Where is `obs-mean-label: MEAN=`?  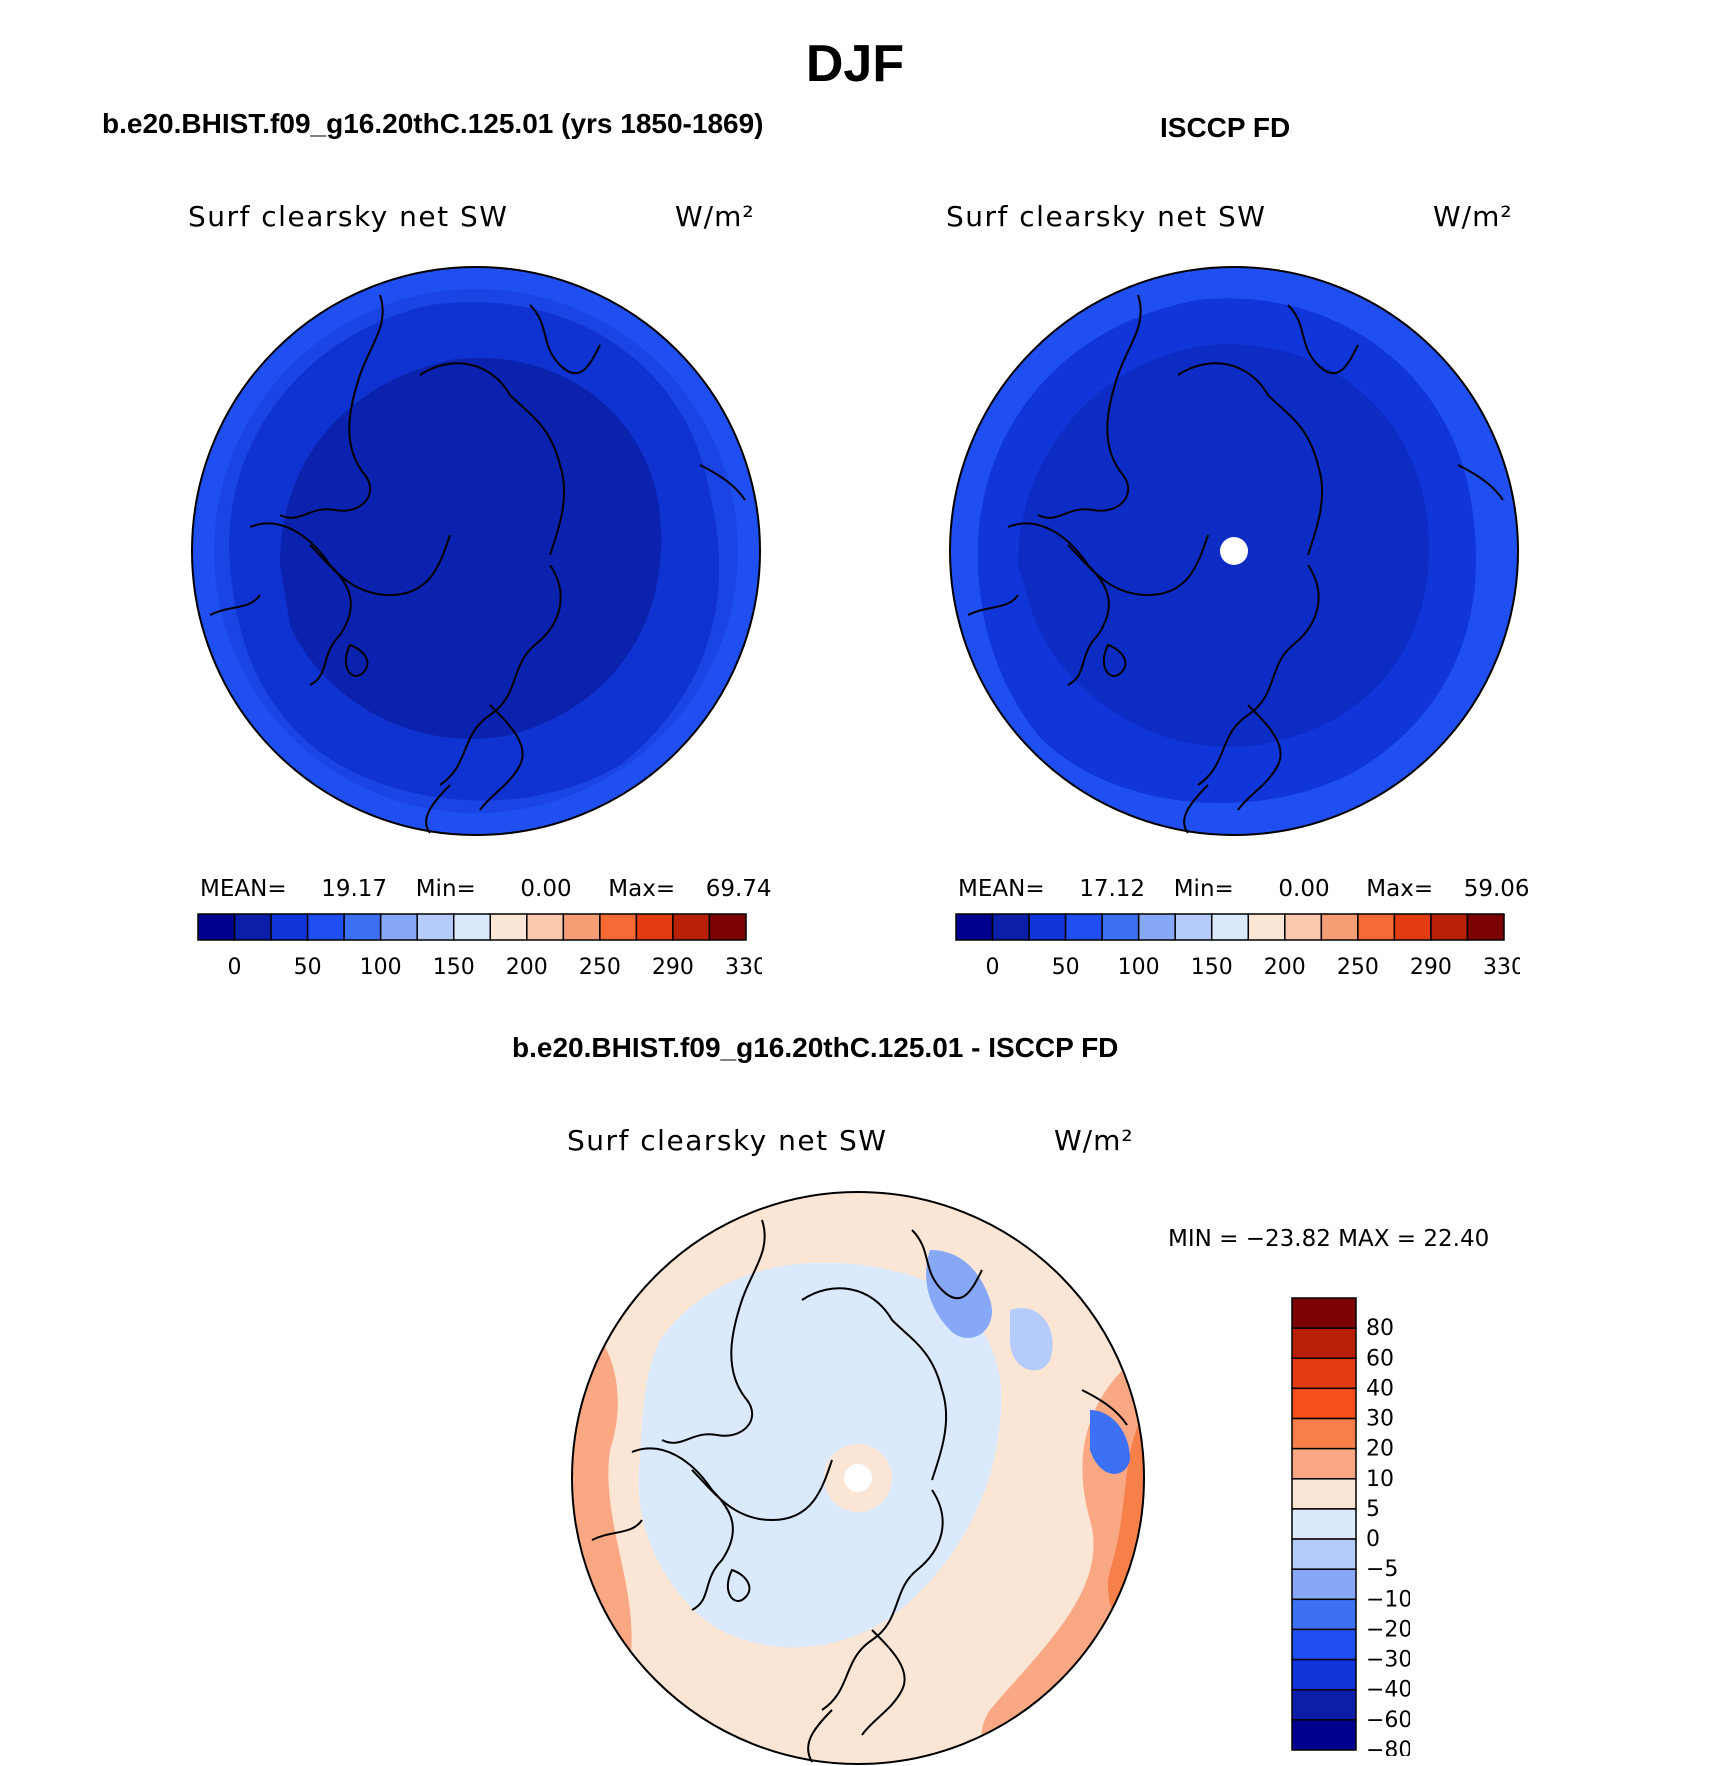
obs-mean-label: MEAN= is located at coordinates (1001, 889).